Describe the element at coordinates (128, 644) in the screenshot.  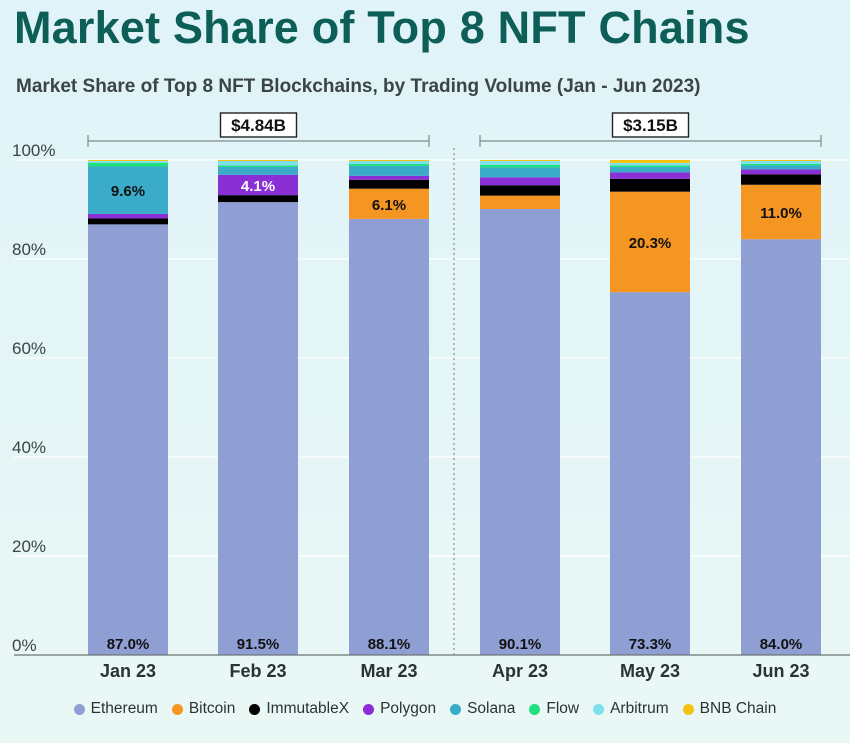
I see `data-label: 87.0%` at that location.